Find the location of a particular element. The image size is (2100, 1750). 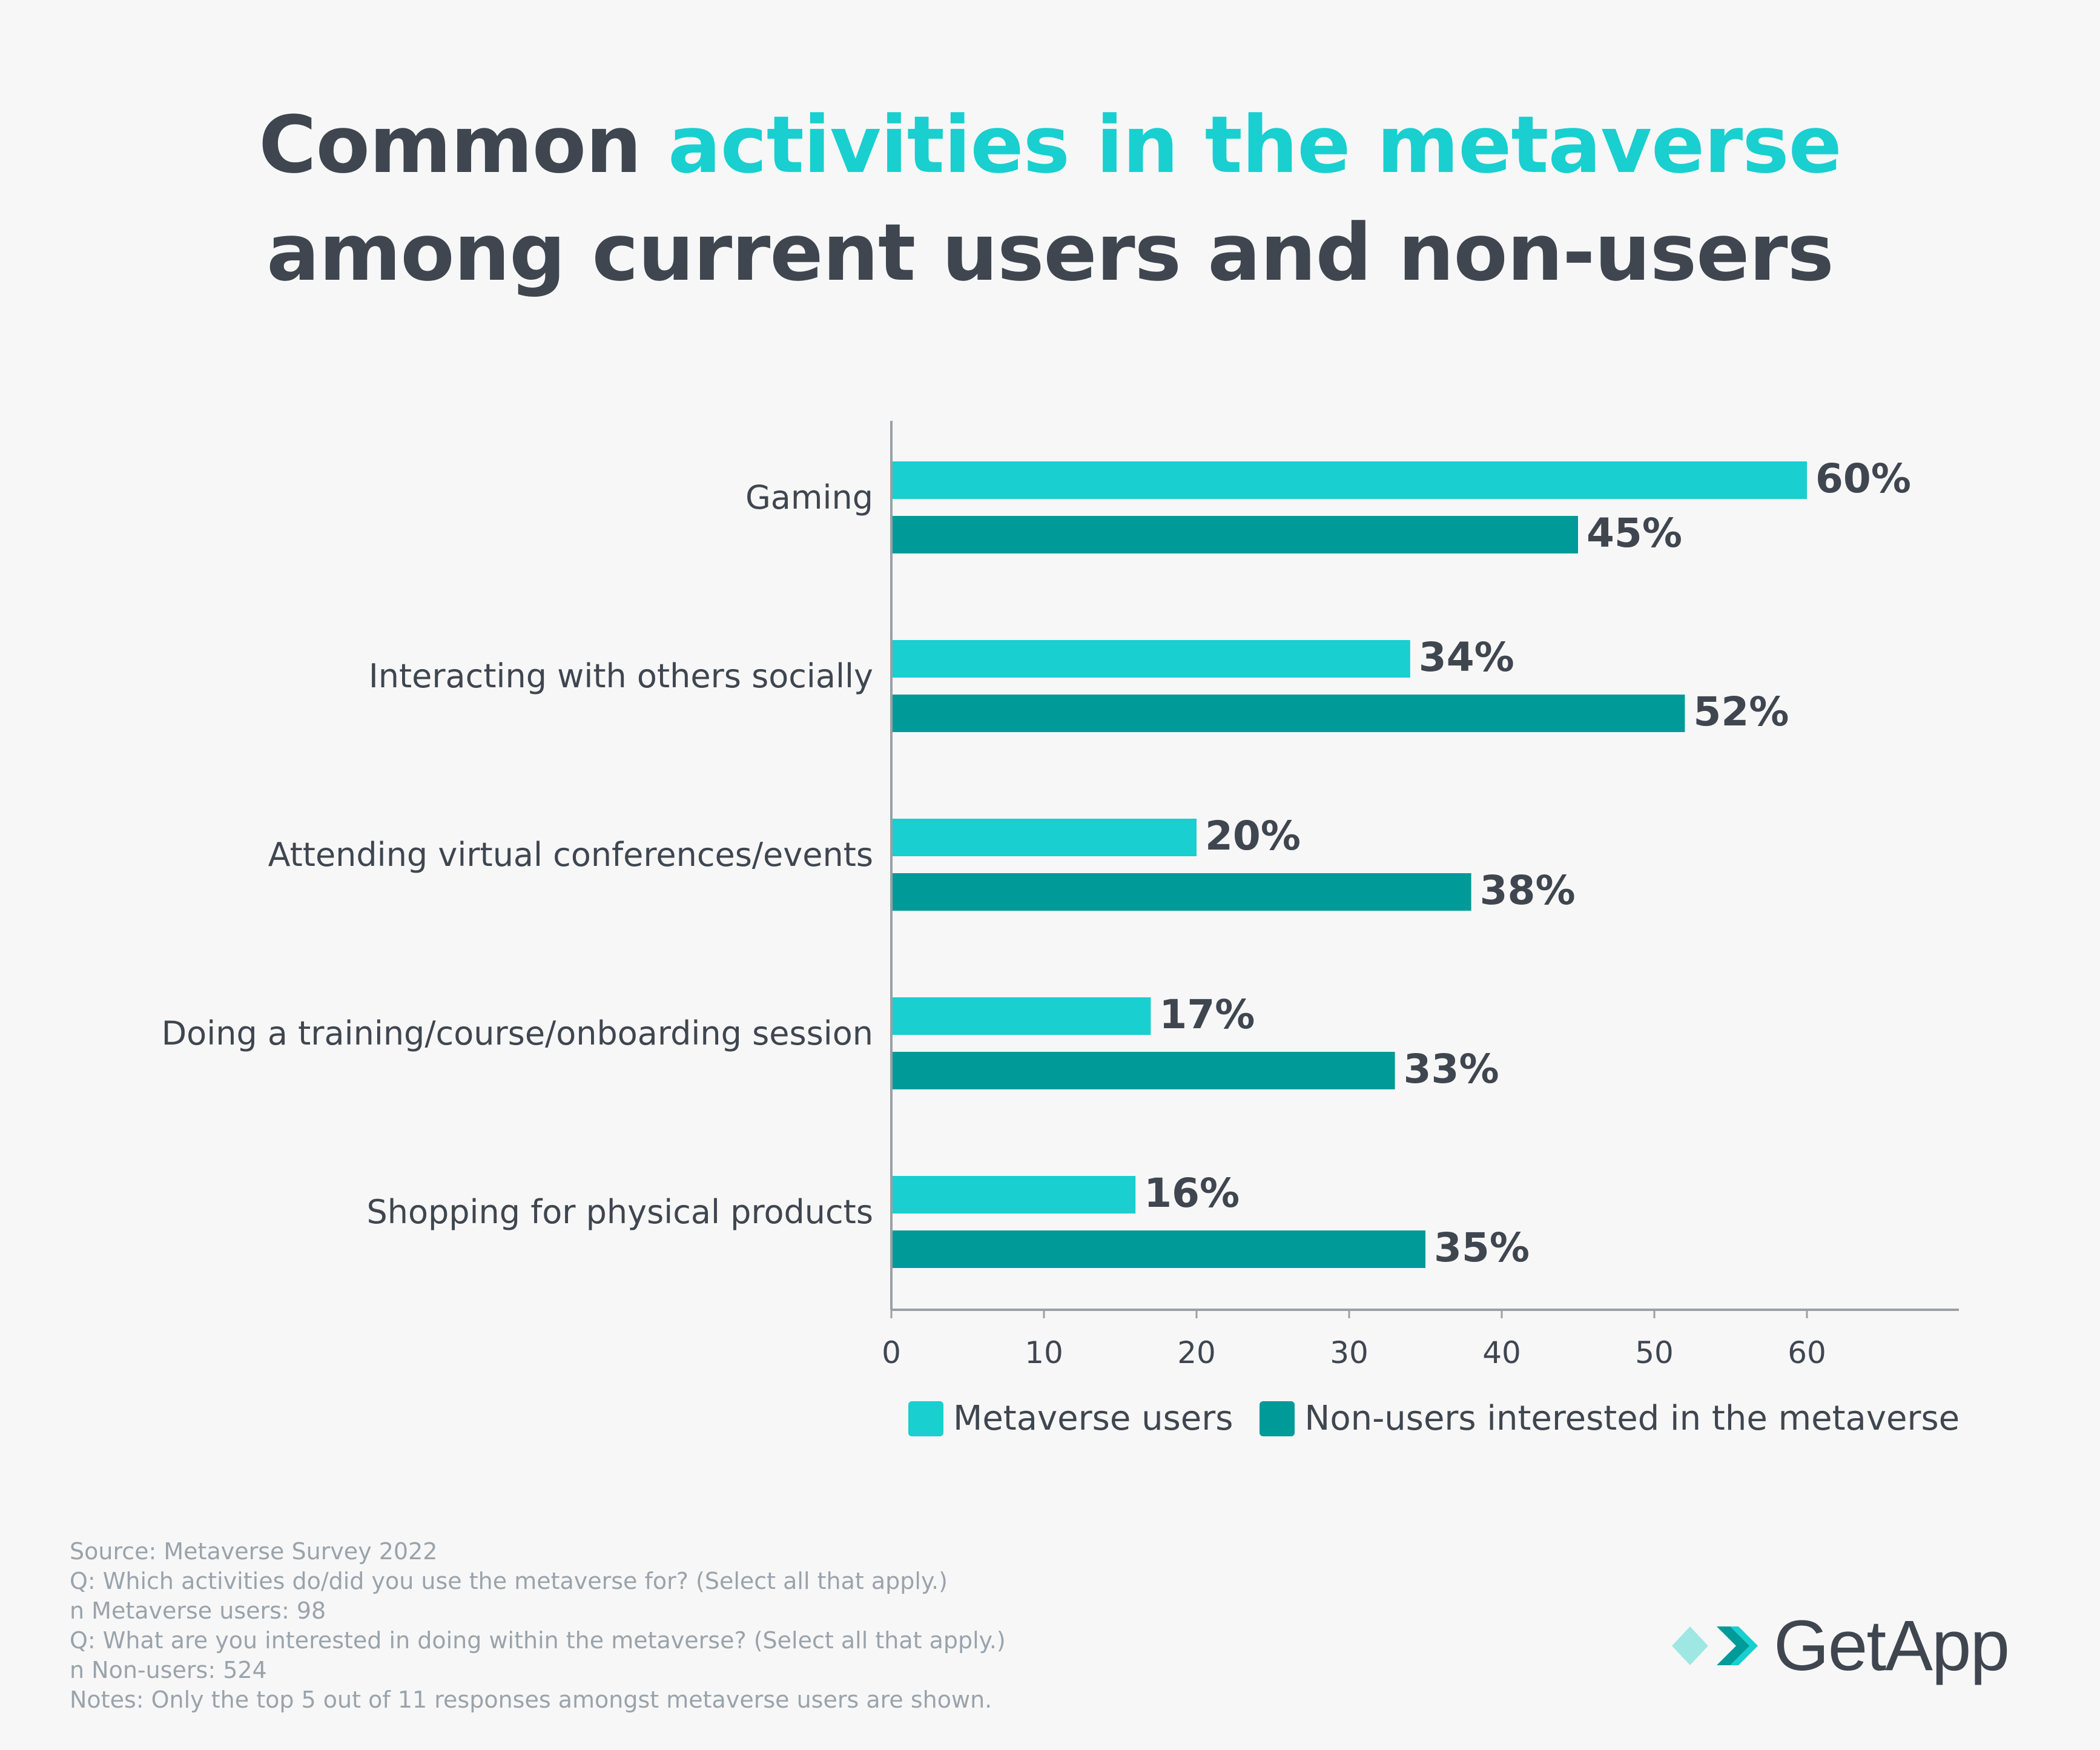

title-line-2: among current users and non-users is located at coordinates (1050, 252).